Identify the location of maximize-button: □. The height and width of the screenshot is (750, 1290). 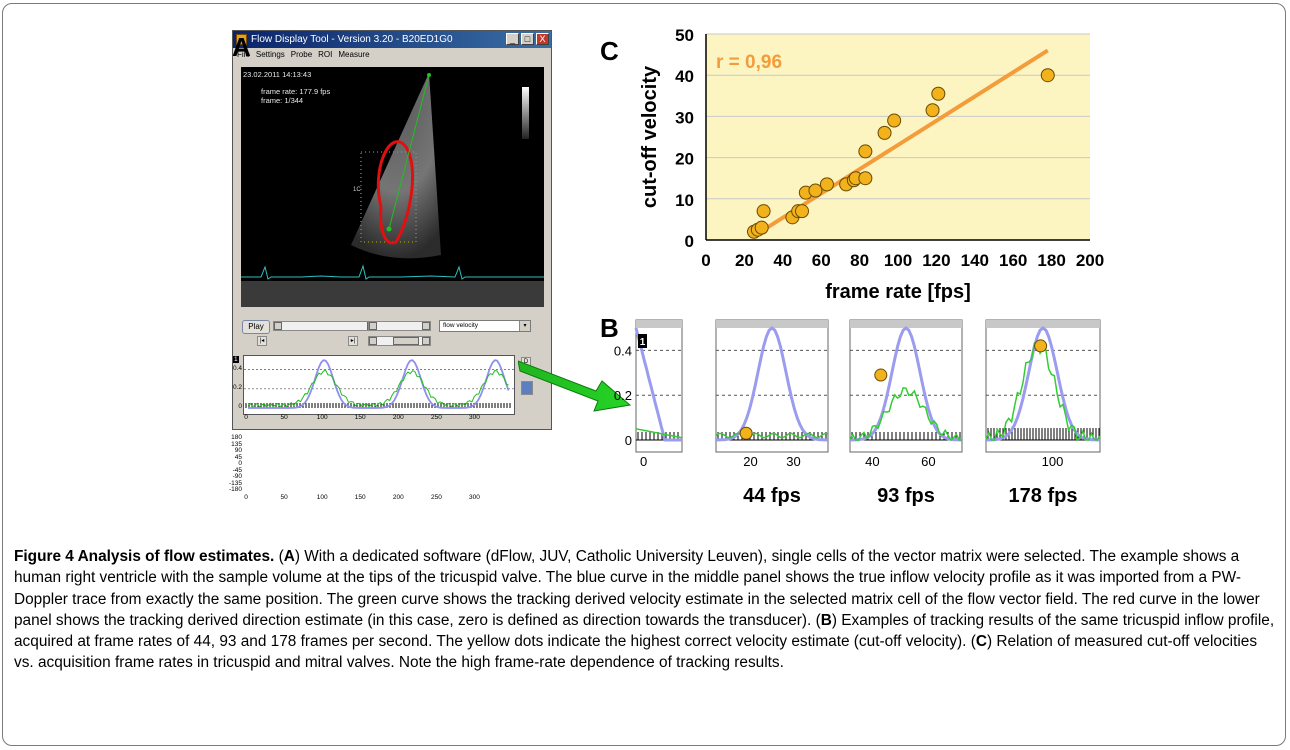
(527, 39).